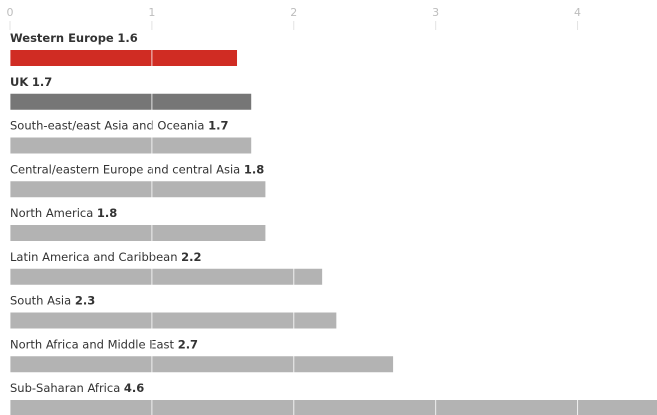 Image resolution: width=657 pixels, height=415 pixels. What do you see at coordinates (40, 300) in the screenshot?
I see `category-label: South Asia` at bounding box center [40, 300].